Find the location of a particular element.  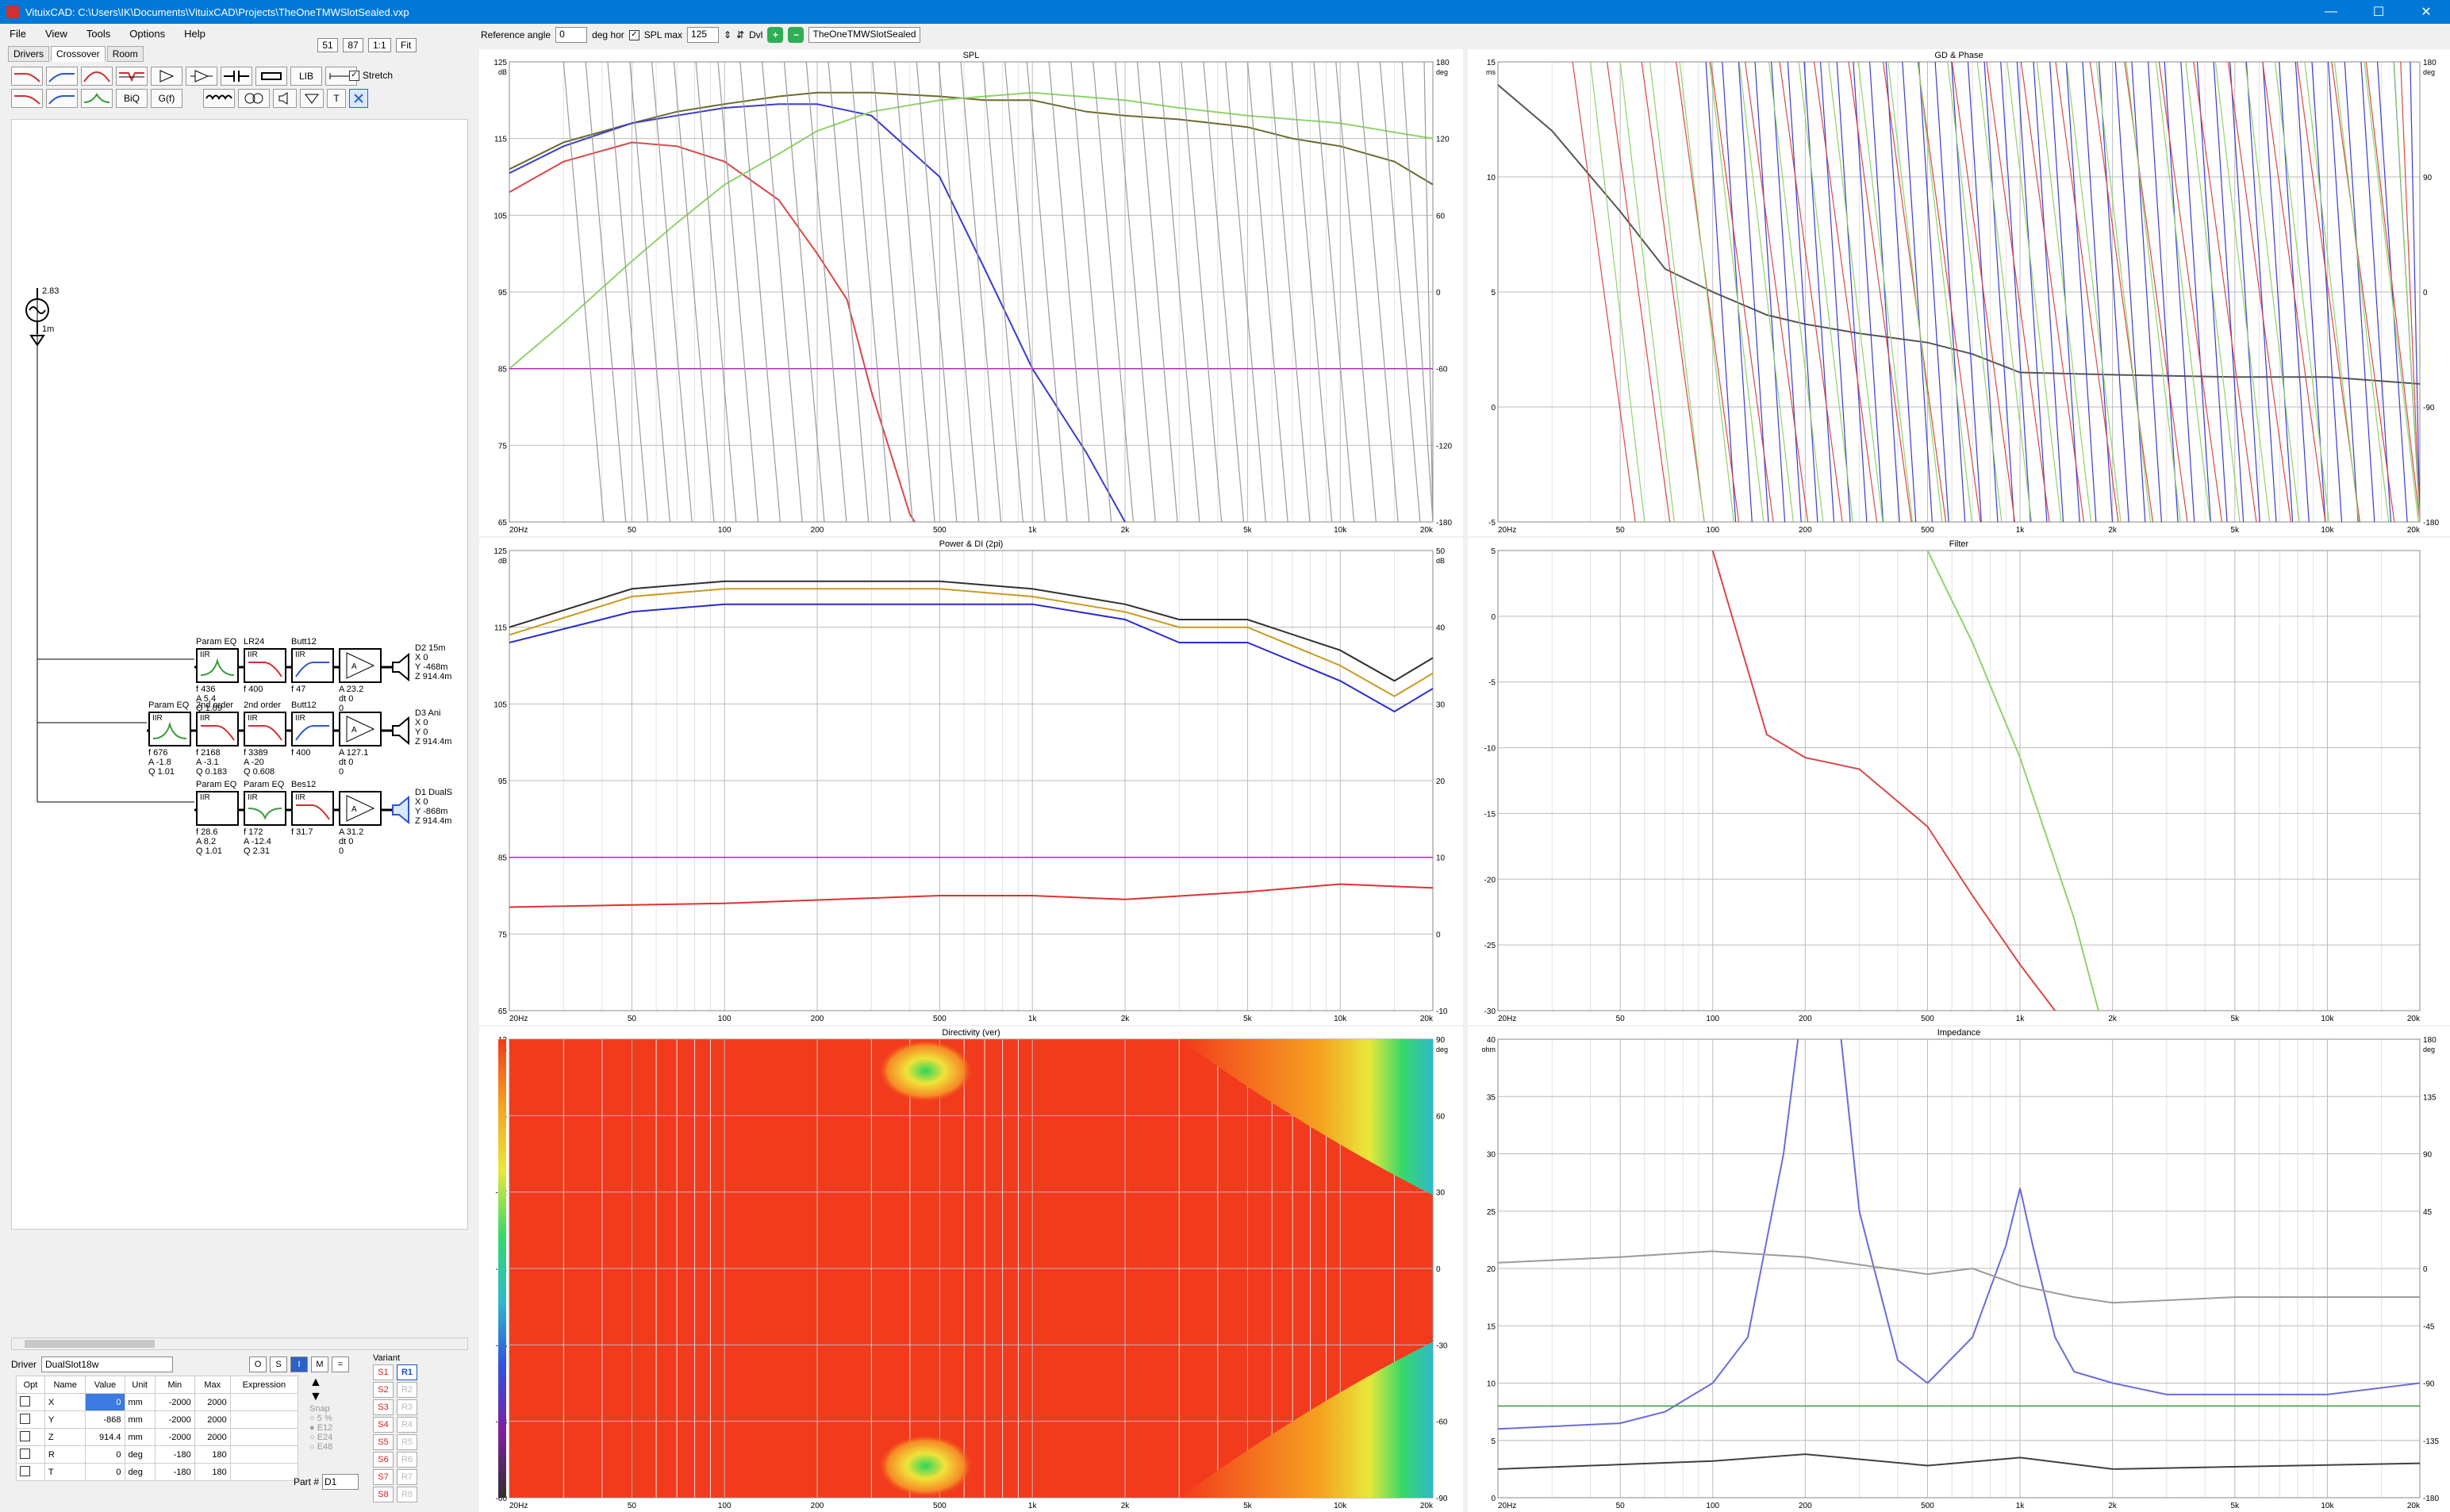

part-input: D1 is located at coordinates (340, 1482).